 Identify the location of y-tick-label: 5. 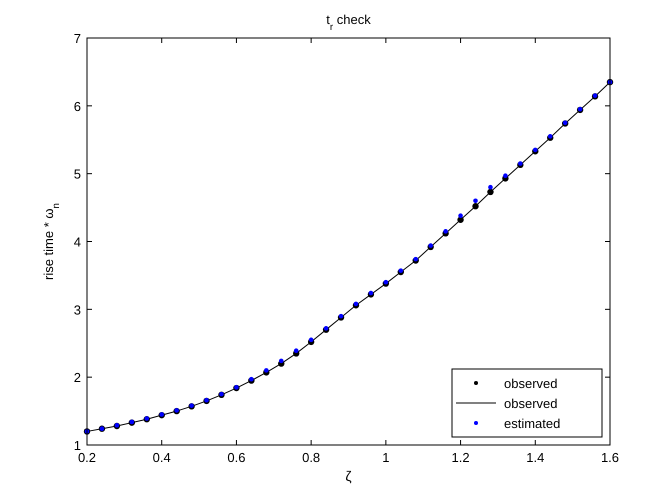
(77, 174).